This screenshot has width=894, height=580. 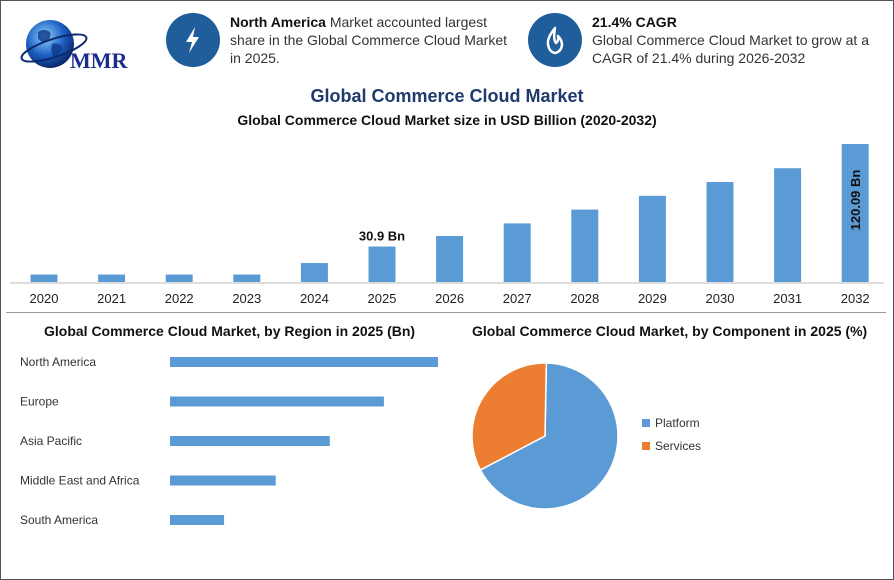 I want to click on bar-2031, so click(x=788, y=225).